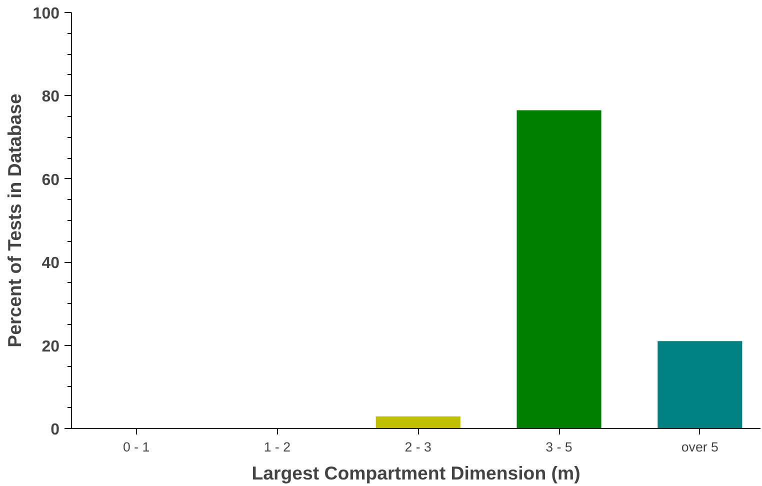 The width and height of the screenshot is (762, 486). I want to click on y-tick-label: 0, so click(55, 430).